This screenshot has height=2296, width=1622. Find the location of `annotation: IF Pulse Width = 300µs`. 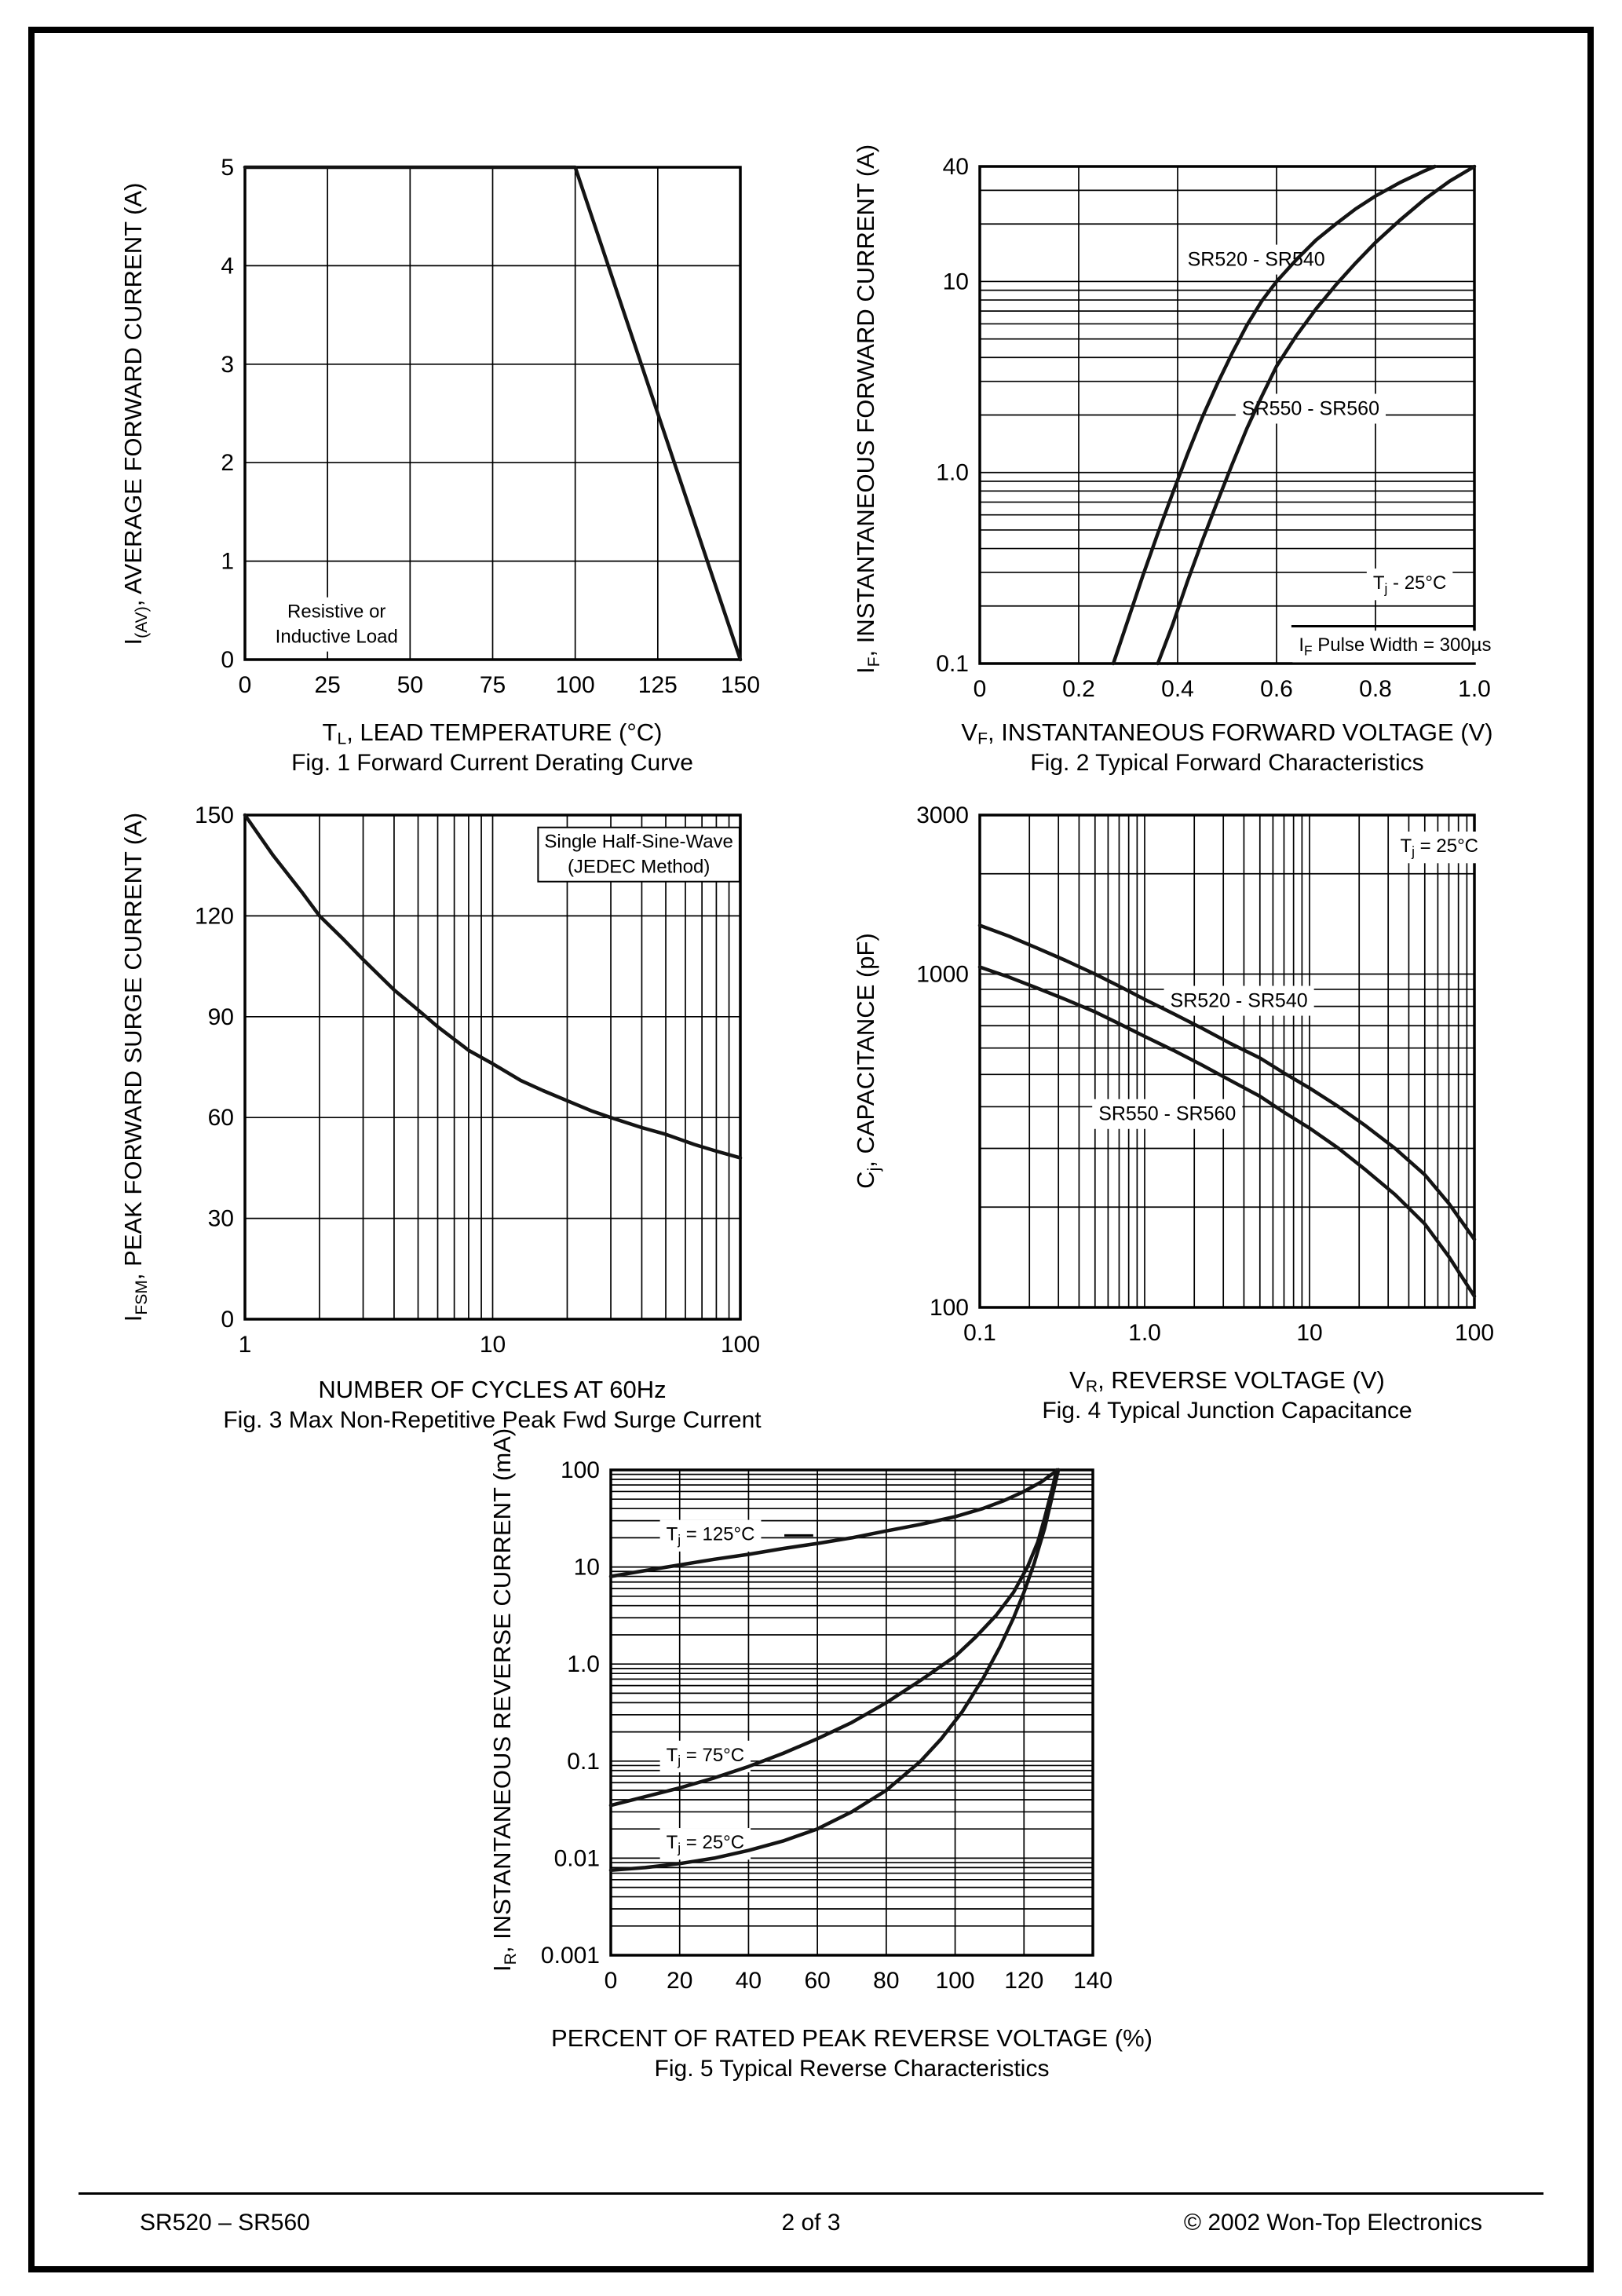

annotation: IF Pulse Width = 300µs is located at coordinates (1395, 647).